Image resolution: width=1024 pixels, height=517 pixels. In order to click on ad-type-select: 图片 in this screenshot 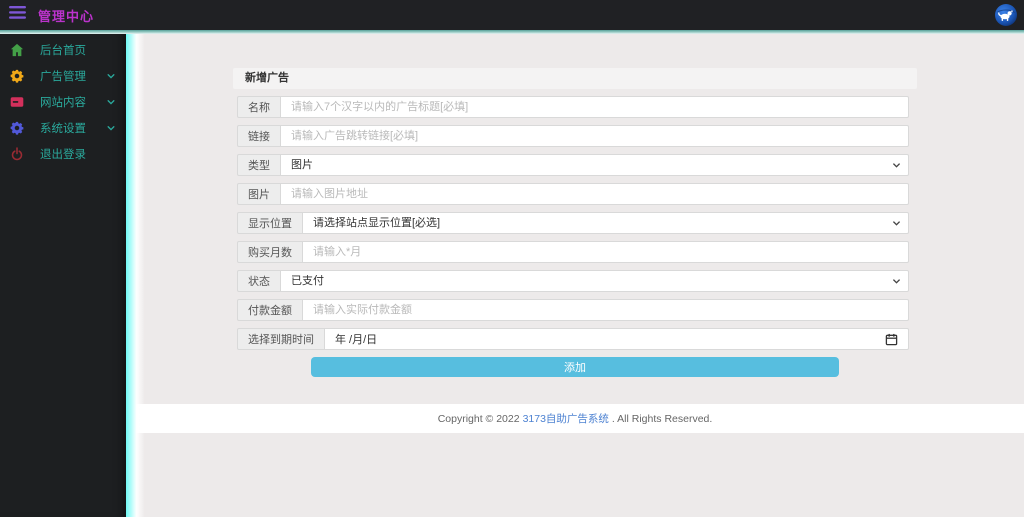, I will do `click(595, 165)`.